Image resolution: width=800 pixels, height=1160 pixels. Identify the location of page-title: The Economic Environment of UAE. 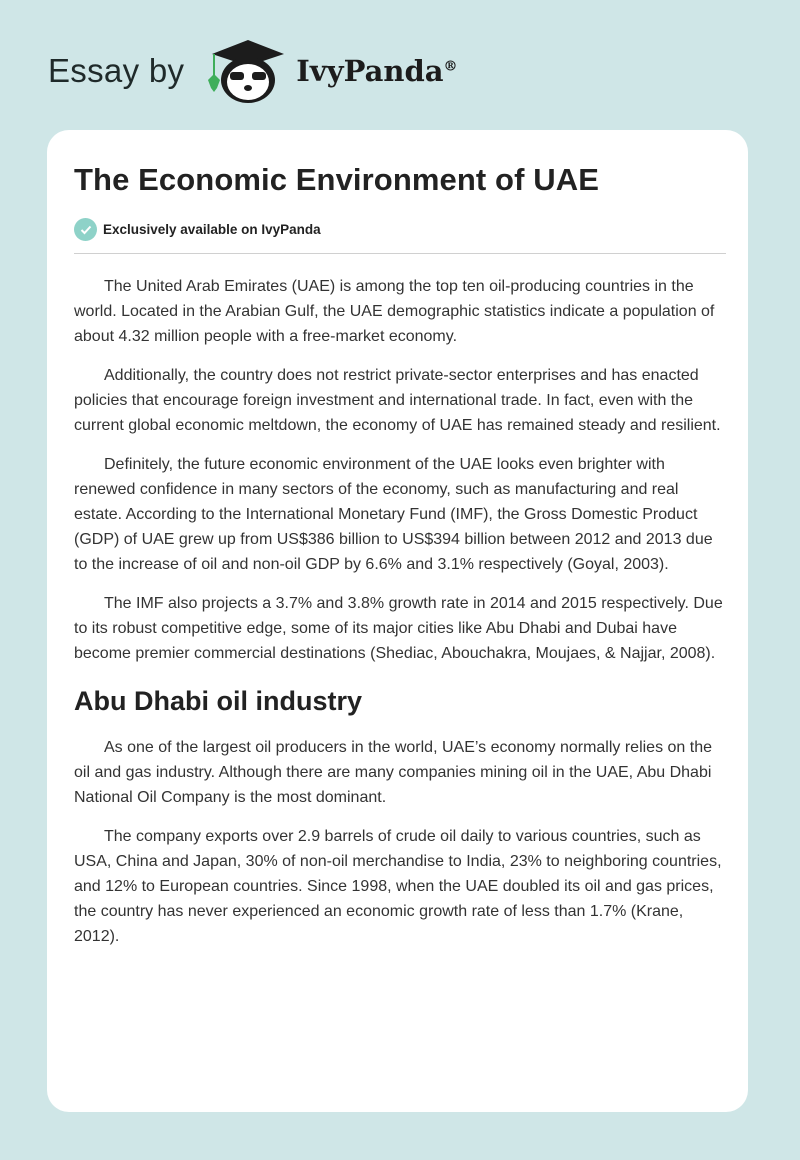
(336, 179).